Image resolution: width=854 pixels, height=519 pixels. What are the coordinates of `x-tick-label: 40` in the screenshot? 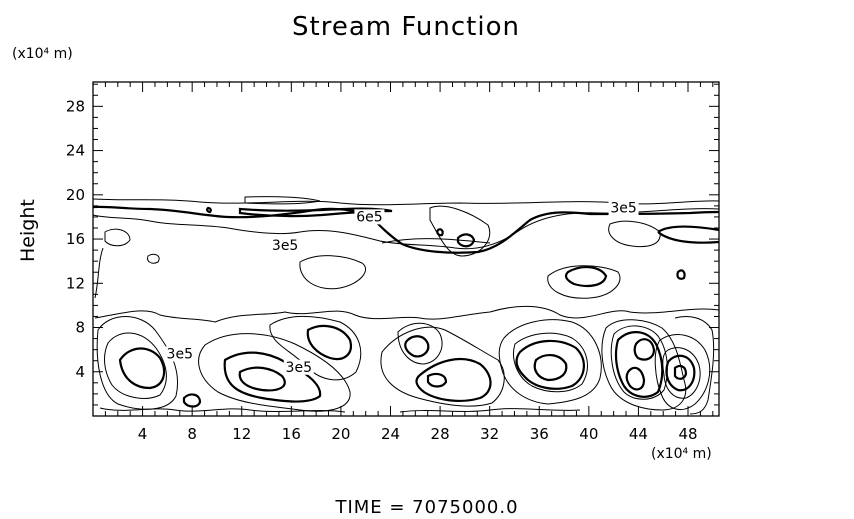 It's located at (588, 434).